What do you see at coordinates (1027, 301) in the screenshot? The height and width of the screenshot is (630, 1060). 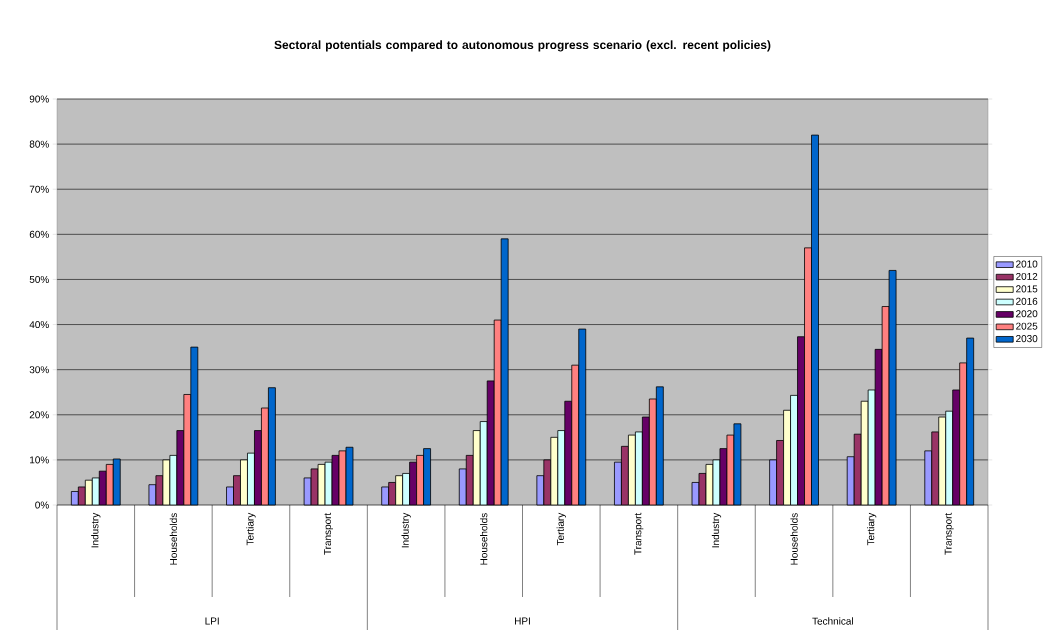 I see `legend-label: 2016` at bounding box center [1027, 301].